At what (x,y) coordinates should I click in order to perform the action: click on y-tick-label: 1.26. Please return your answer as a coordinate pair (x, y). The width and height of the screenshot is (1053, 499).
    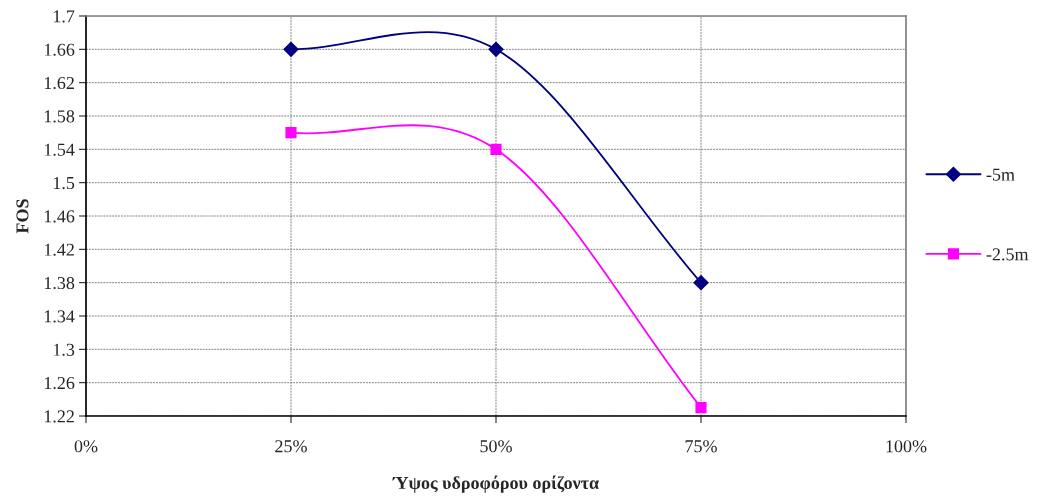
    Looking at the image, I should click on (59, 383).